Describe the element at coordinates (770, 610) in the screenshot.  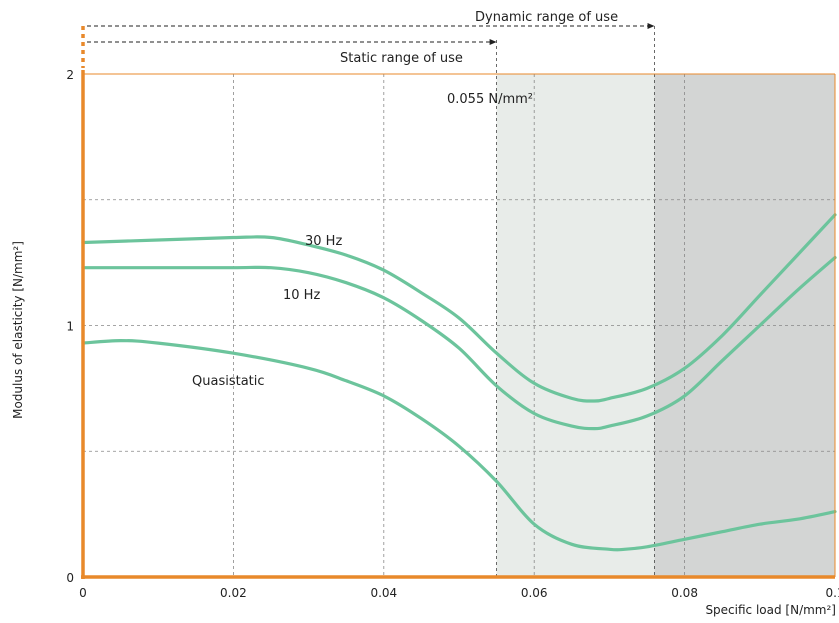
I see `x-axis-label: Specific load [N/mm²]` at that location.